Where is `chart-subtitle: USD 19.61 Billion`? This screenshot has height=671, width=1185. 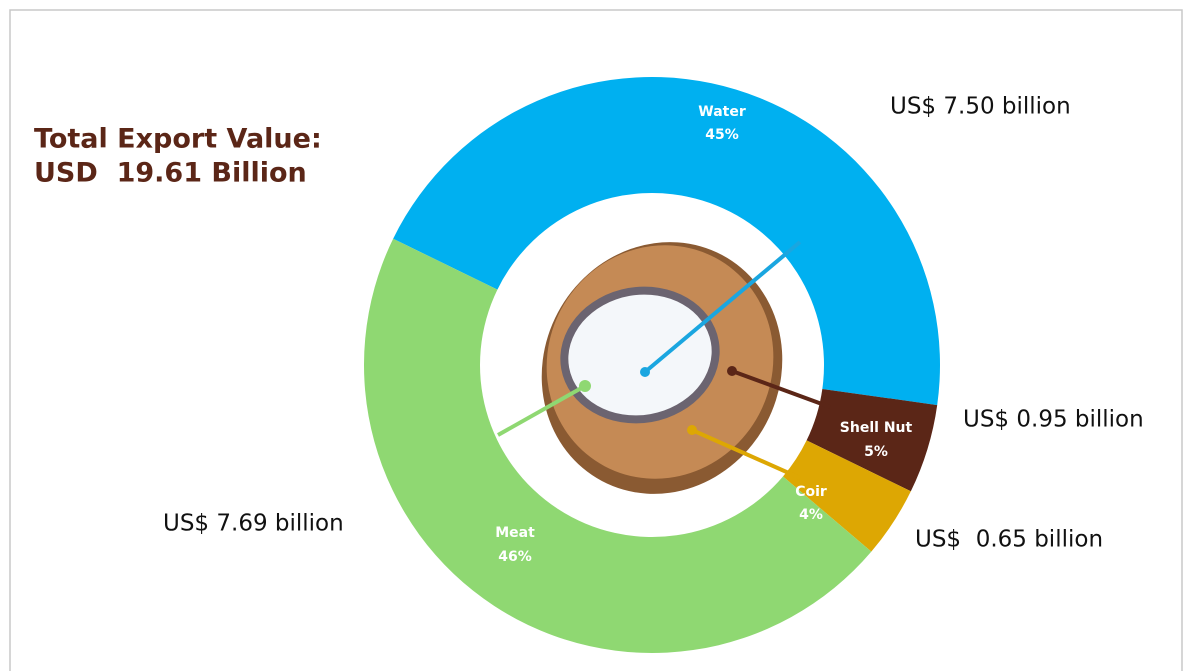 chart-subtitle: USD 19.61 Billion is located at coordinates (170, 173).